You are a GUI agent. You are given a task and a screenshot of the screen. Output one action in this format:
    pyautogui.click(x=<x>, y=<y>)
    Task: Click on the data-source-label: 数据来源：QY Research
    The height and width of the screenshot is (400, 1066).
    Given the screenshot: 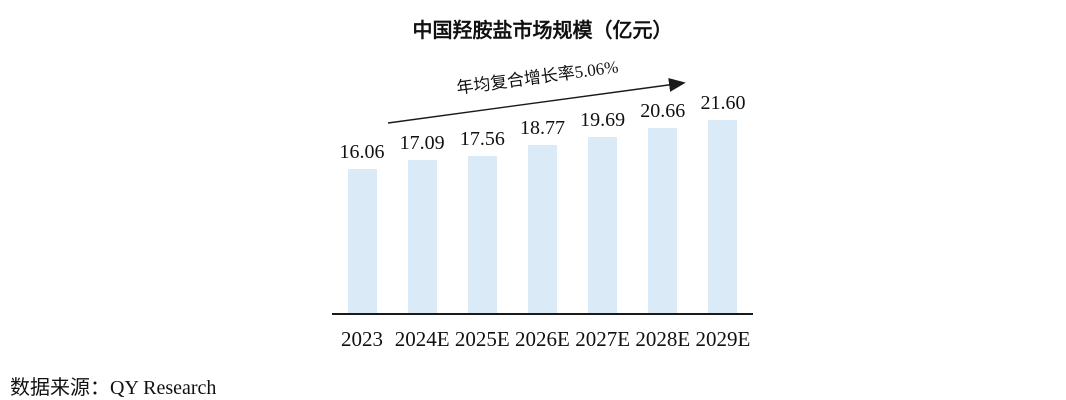 What is the action you would take?
    pyautogui.click(x=113, y=388)
    